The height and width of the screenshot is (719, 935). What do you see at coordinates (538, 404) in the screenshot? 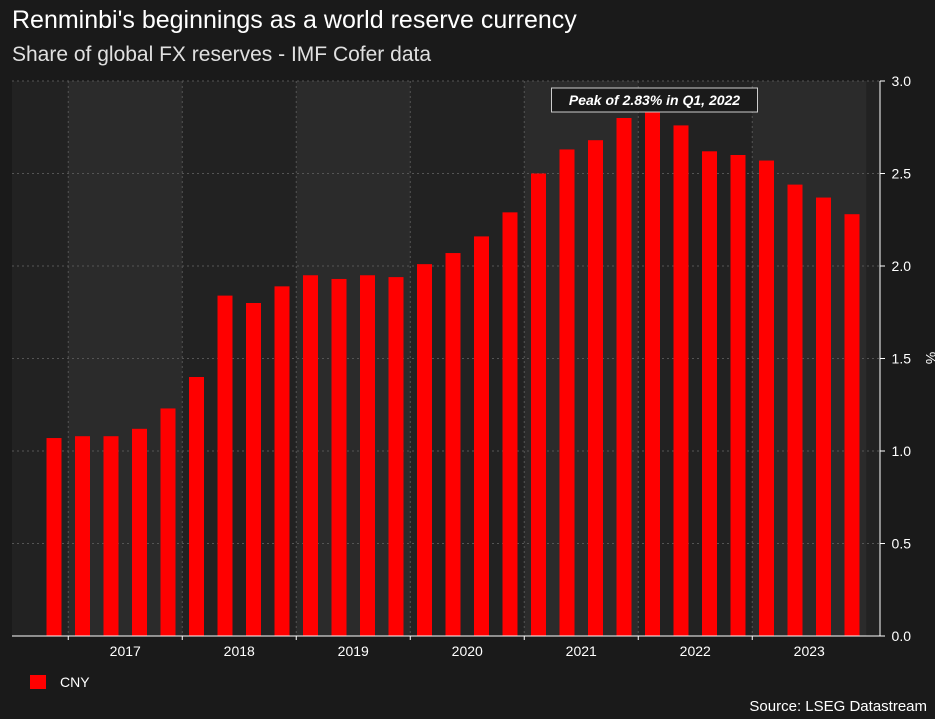
I see `bar-cny-q1-2021` at bounding box center [538, 404].